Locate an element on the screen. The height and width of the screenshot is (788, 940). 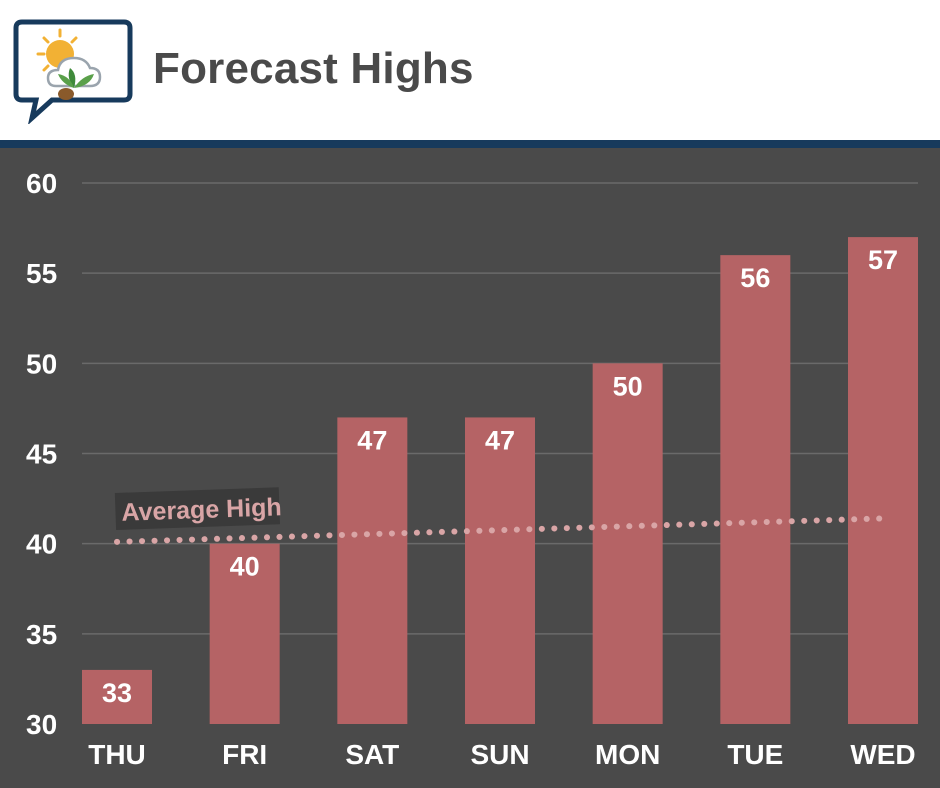
weather-logo-icon is located at coordinates (73, 71).